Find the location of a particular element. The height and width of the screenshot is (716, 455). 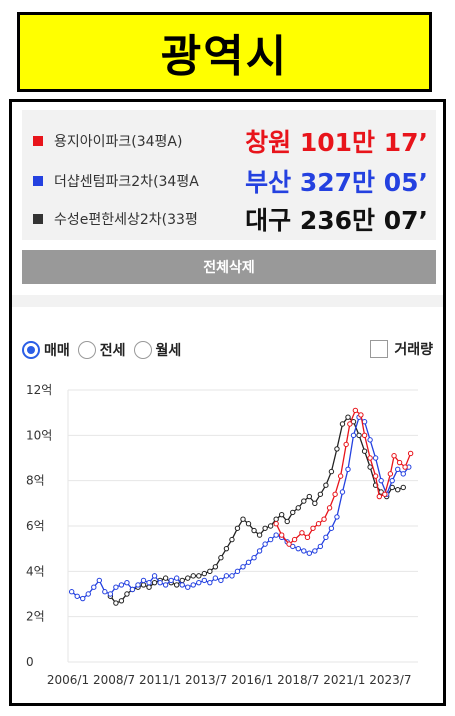

compare-row-2: 더샵센텀파크2차(34평A 부산 327만 05’ is located at coordinates (229, 181).